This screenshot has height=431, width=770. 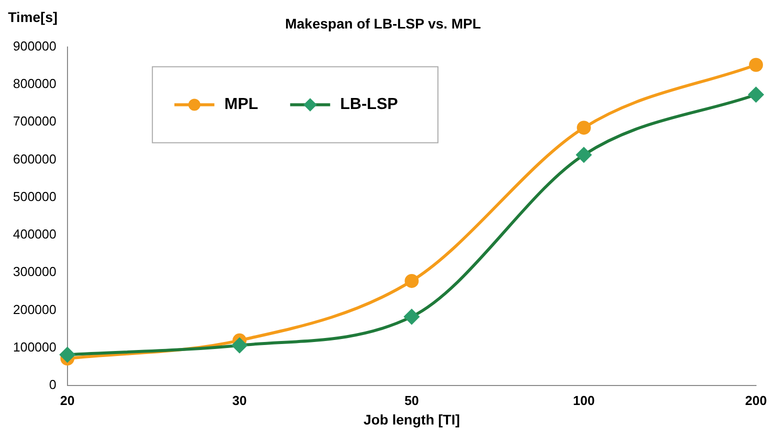 What do you see at coordinates (411, 400) in the screenshot?
I see `x-tick-label: 50` at bounding box center [411, 400].